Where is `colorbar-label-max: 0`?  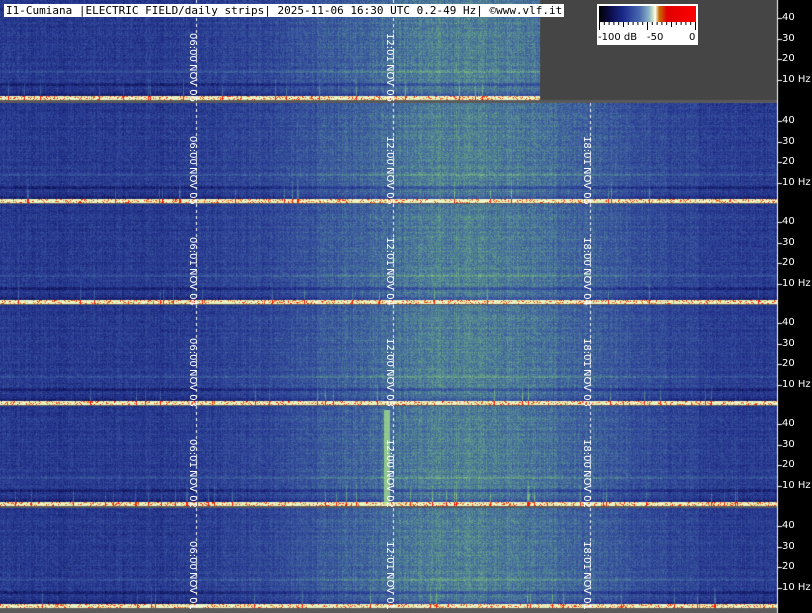 colorbar-label-max: 0 is located at coordinates (692, 37).